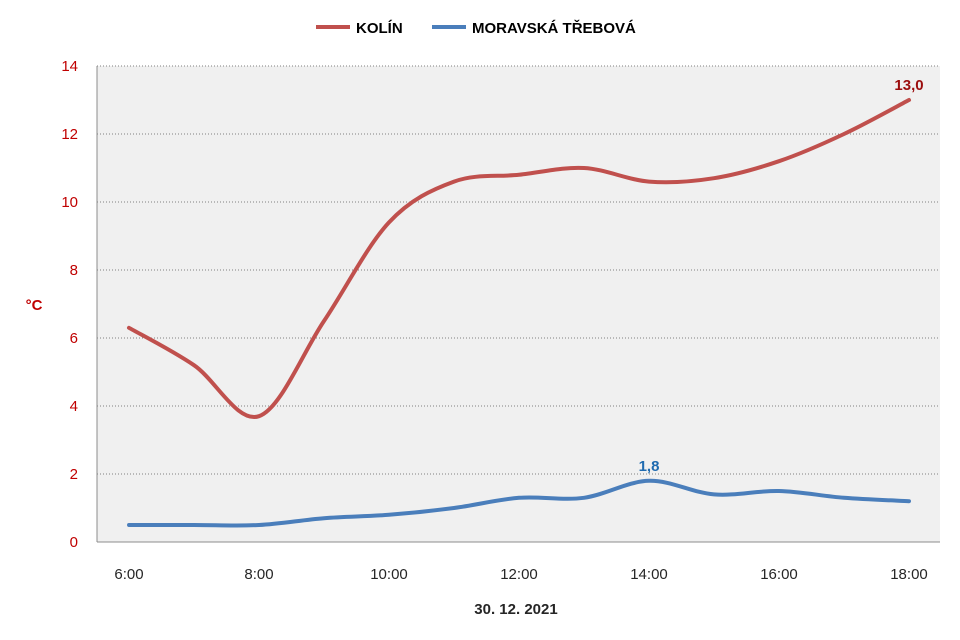  Describe the element at coordinates (379, 28) in the screenshot. I see `legend-label-kolin: KOLÍN` at that location.